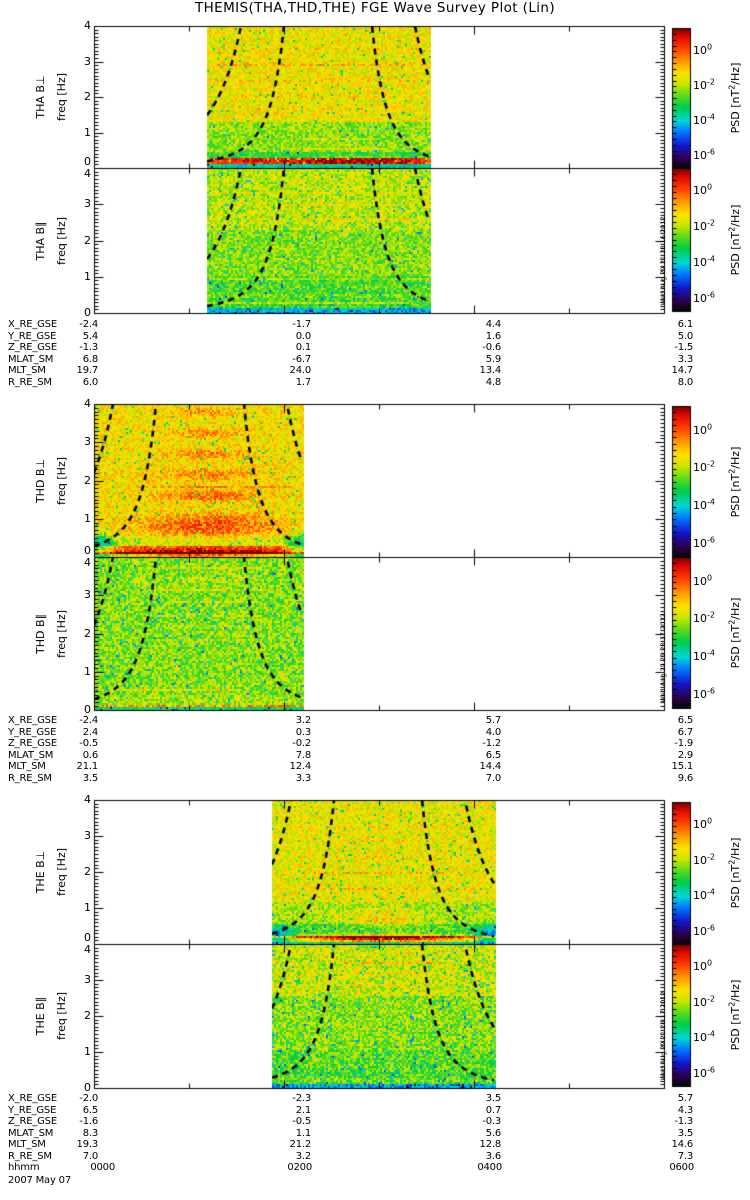 The width and height of the screenshot is (750, 1200). Describe the element at coordinates (685, 324) in the screenshot. I see `ephemeris-value-text: 6.1` at that location.